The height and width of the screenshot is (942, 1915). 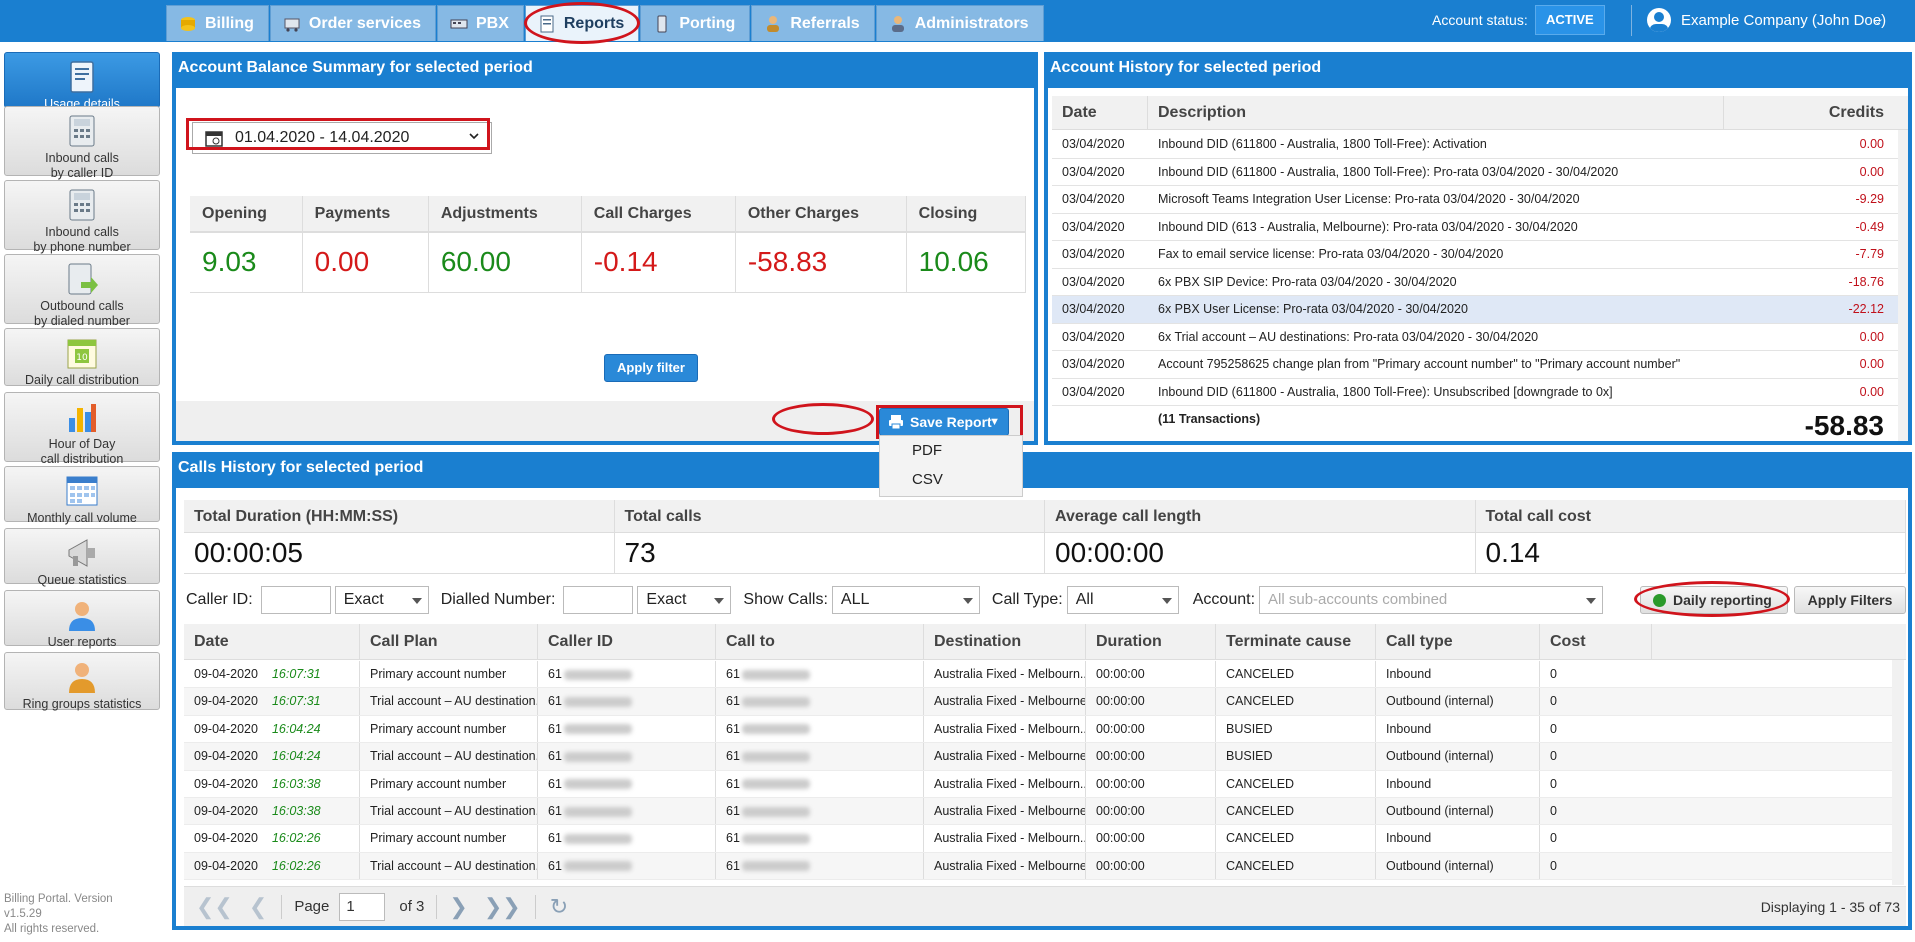 I want to click on save-report-button: Save Report ▼, so click(x=944, y=422).